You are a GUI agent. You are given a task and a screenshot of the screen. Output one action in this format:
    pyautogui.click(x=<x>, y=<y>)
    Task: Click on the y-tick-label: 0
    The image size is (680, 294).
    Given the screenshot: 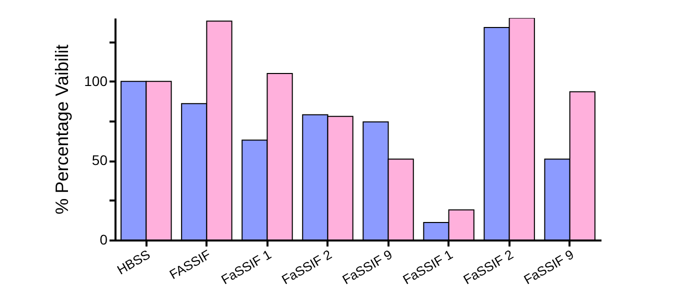 What is the action you would take?
    pyautogui.click(x=104, y=240)
    